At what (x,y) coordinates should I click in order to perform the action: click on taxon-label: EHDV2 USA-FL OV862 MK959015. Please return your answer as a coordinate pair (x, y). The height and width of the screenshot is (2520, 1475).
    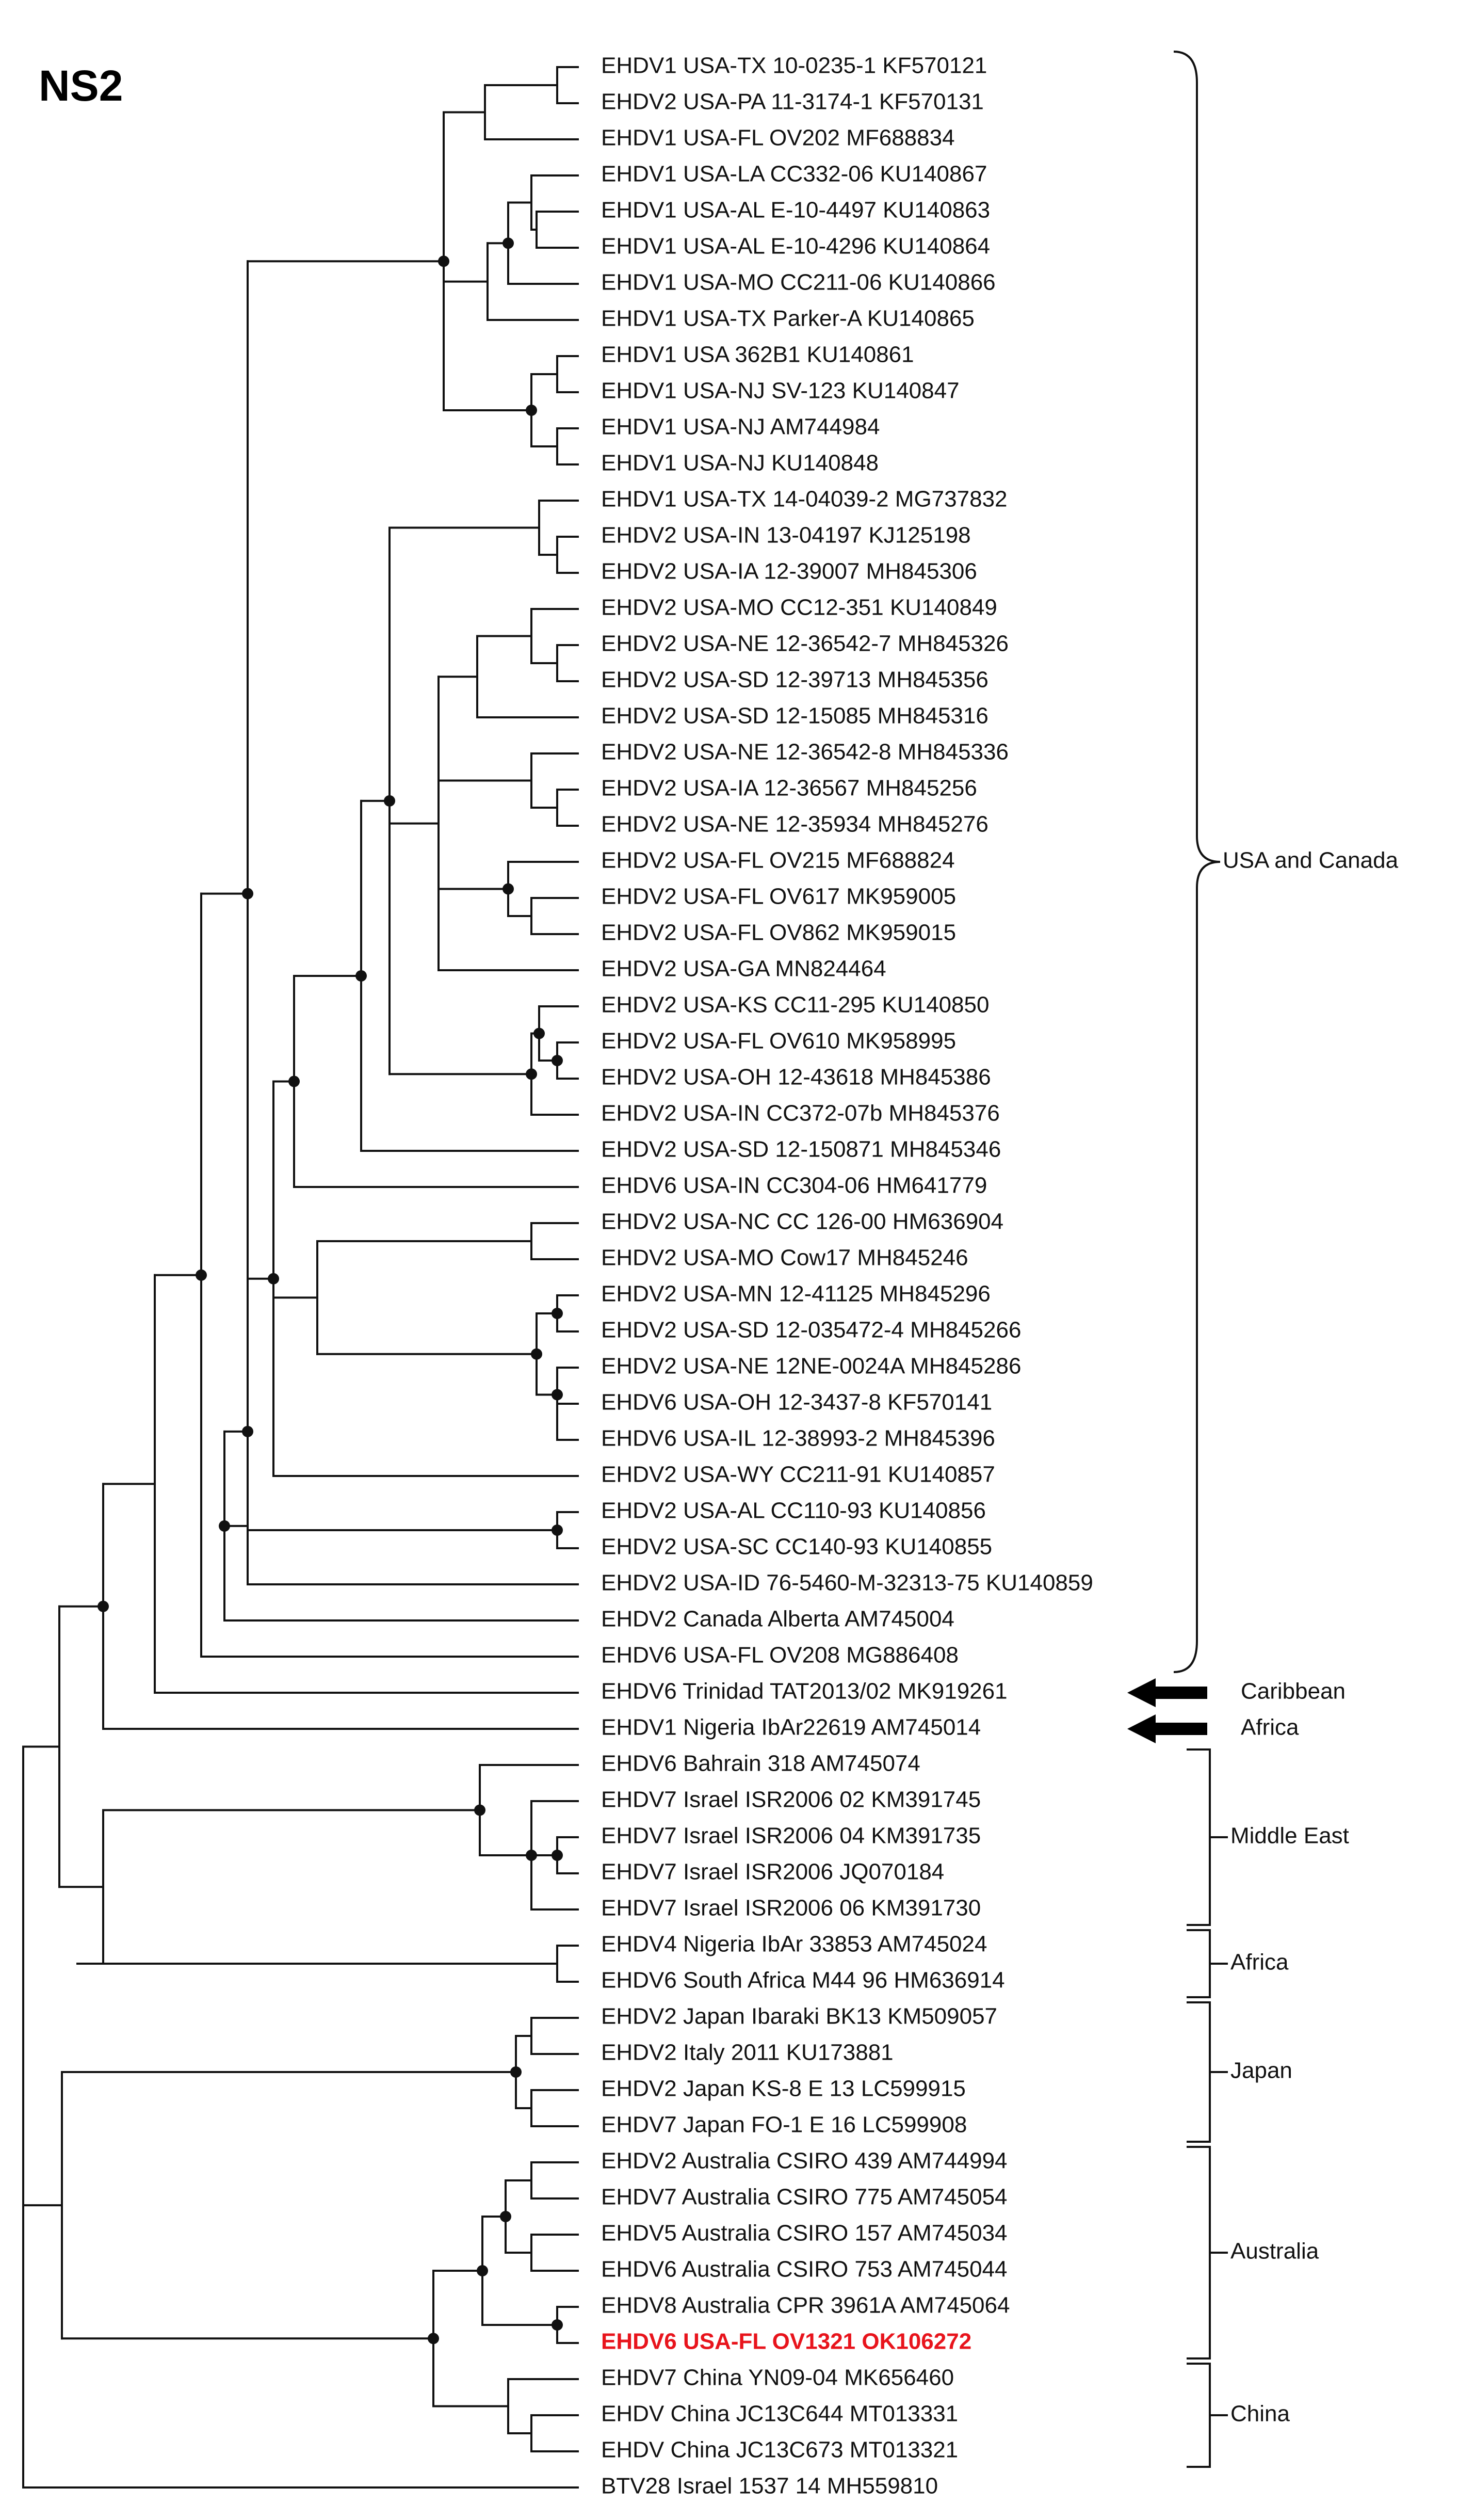
    Looking at the image, I should click on (778, 933).